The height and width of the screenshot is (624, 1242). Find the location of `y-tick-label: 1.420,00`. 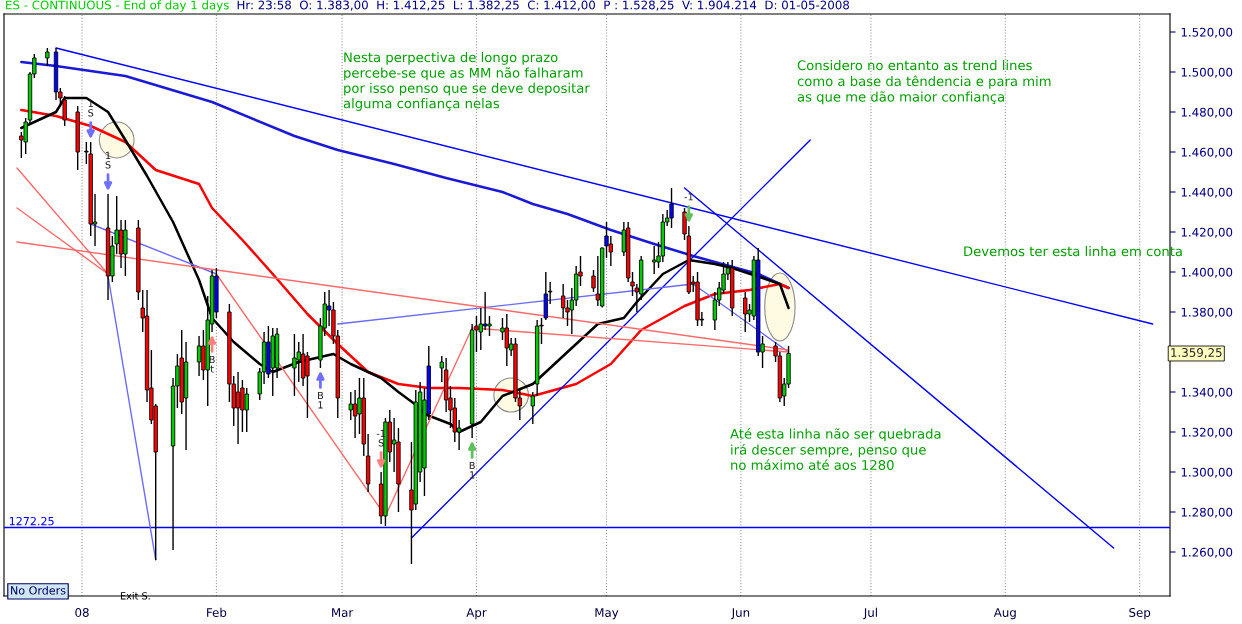

y-tick-label: 1.420,00 is located at coordinates (1207, 232).